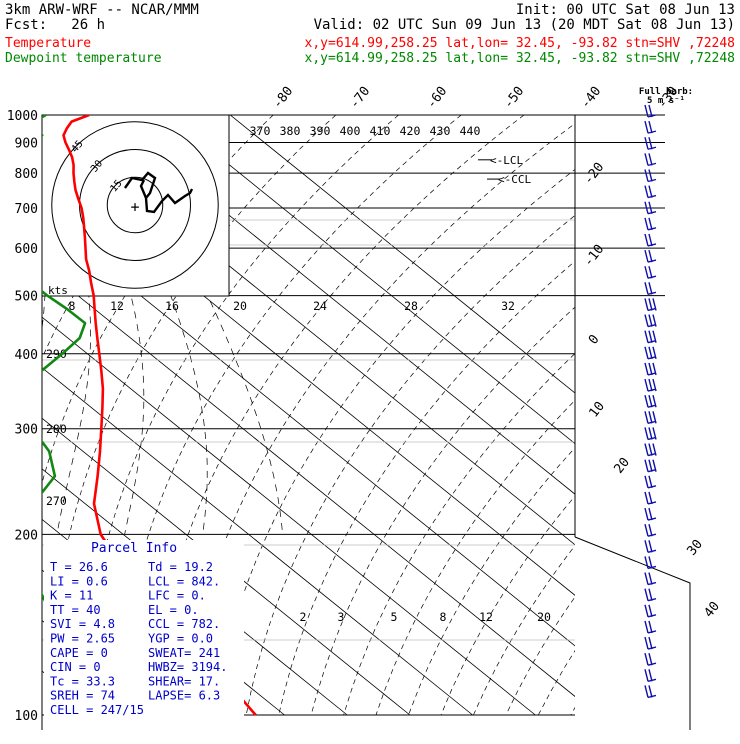  What do you see at coordinates (506, 160) in the screenshot?
I see `lcl-label: <-LCL` at bounding box center [506, 160].